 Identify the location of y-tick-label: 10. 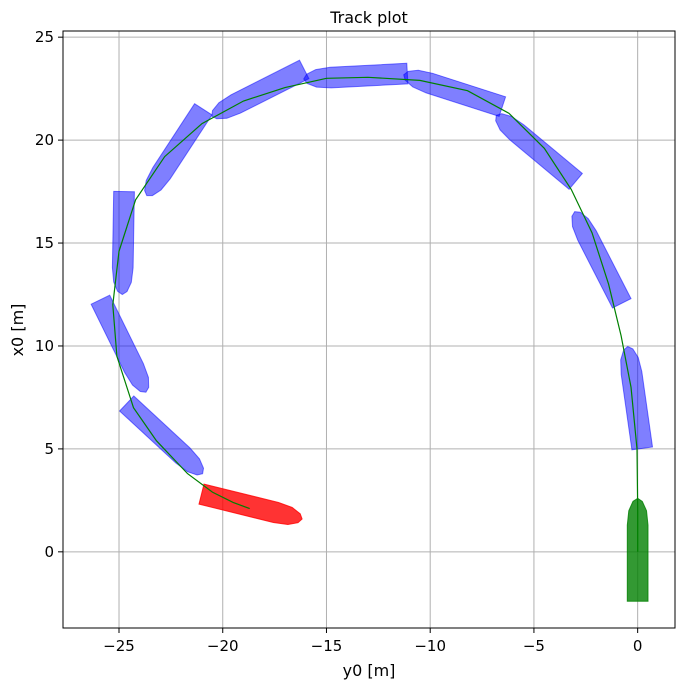
(44, 346).